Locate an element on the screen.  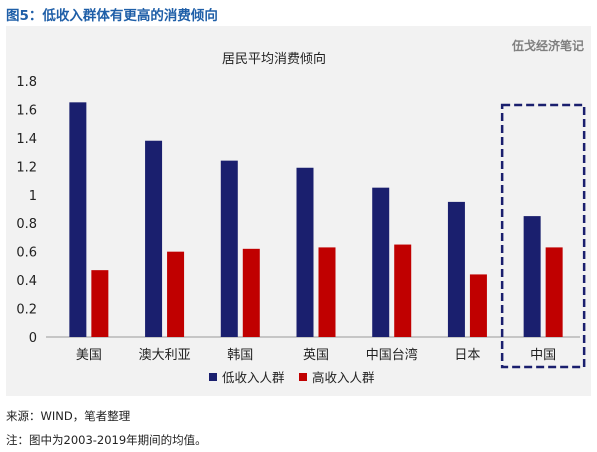
period-note: 注：图中为2003-2019年期间的均值。 is located at coordinates (106, 440).